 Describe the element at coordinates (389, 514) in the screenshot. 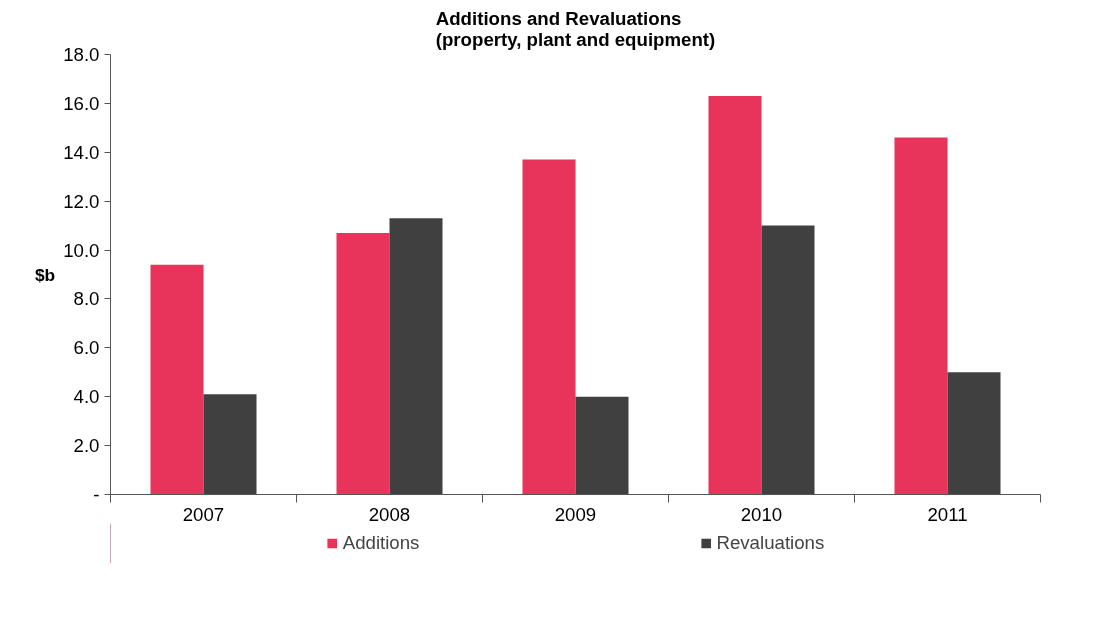

I see `x-tick-label: 2008` at that location.